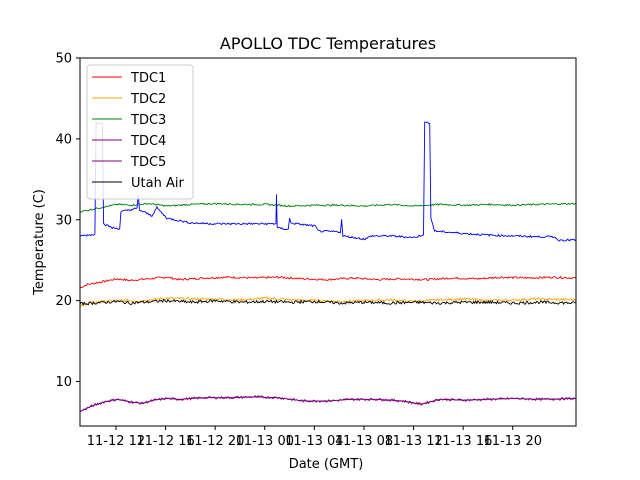  Describe the element at coordinates (215, 441) in the screenshot. I see `x-tick-label: 11-12 20` at that location.